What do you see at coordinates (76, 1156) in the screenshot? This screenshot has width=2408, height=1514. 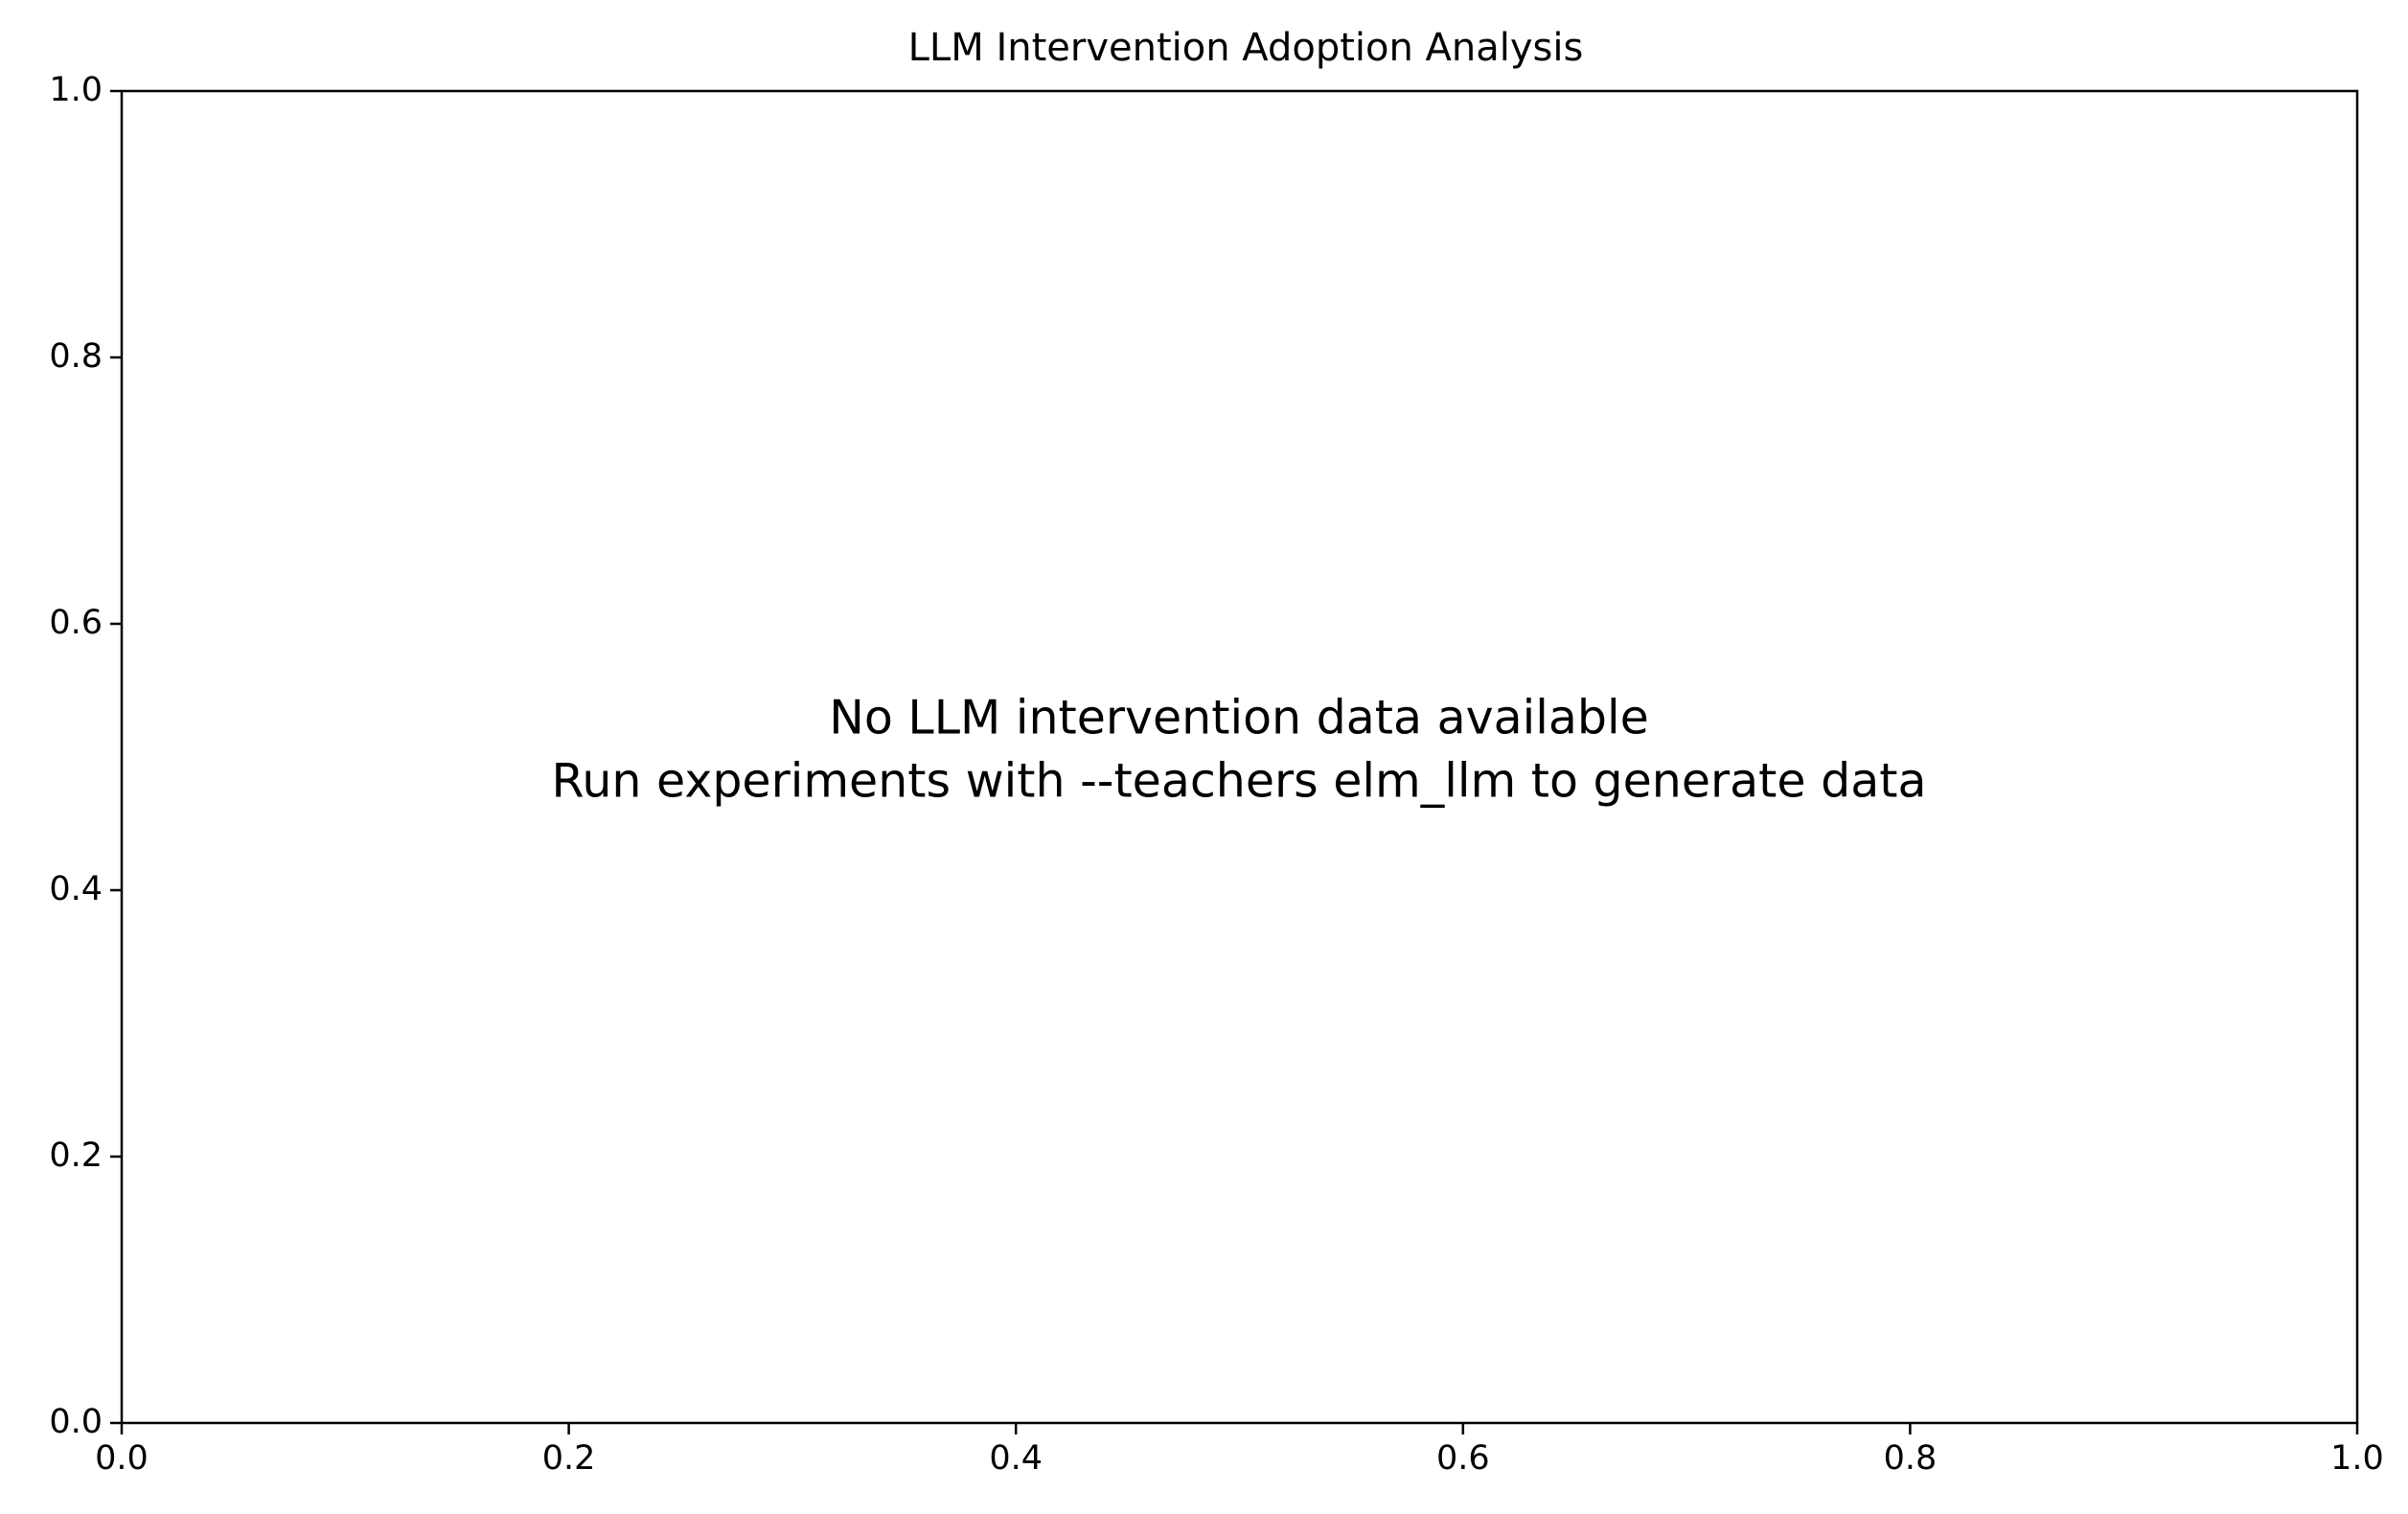 I see `y-tick-label: 0.2` at bounding box center [76, 1156].